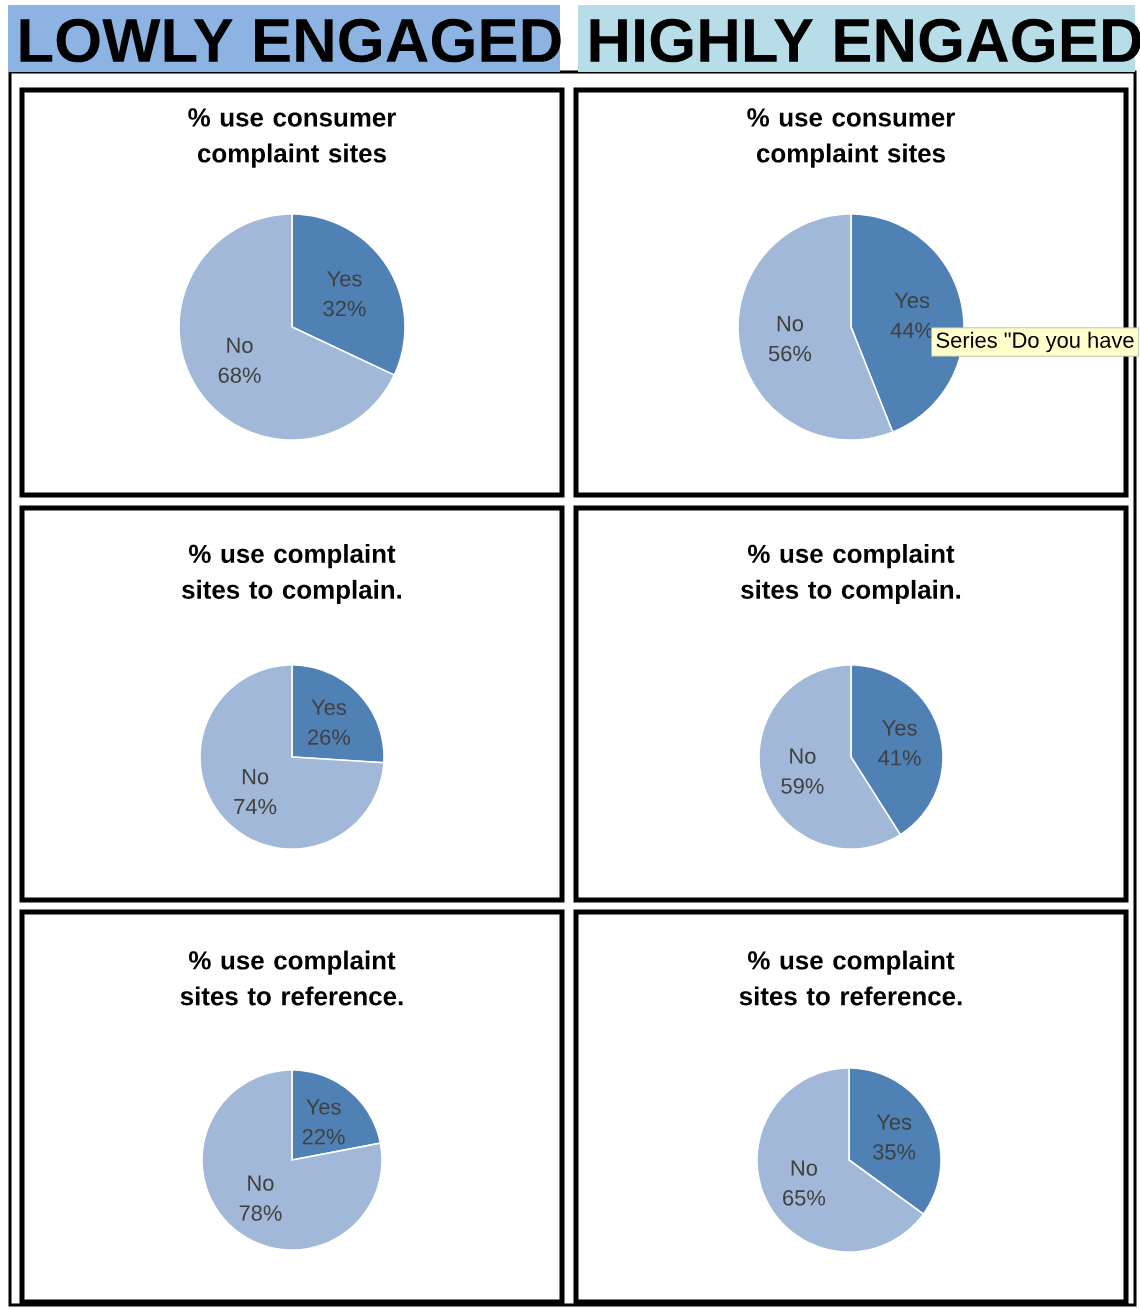 The height and width of the screenshot is (1309, 1140). What do you see at coordinates (804, 1198) in the screenshot?
I see `data-label: 65%` at bounding box center [804, 1198].